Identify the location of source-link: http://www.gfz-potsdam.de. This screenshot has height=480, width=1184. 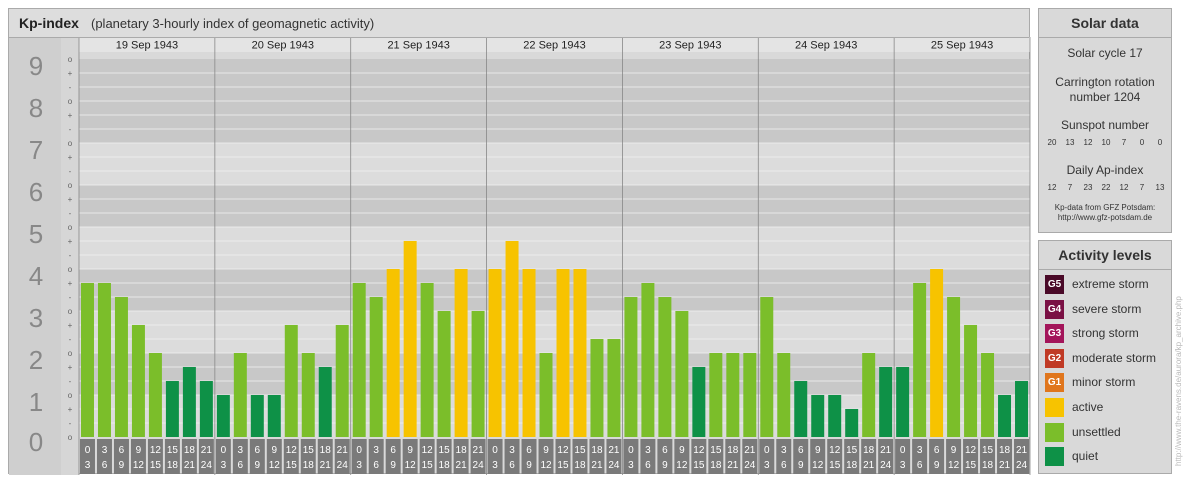
(1105, 217).